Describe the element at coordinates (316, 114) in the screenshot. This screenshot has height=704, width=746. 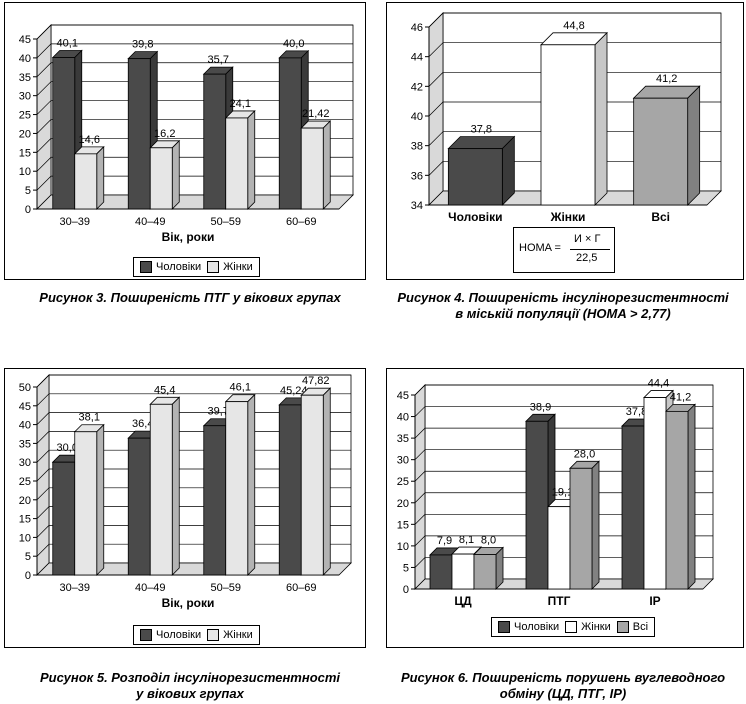
I see `data-label: 21,42` at that location.